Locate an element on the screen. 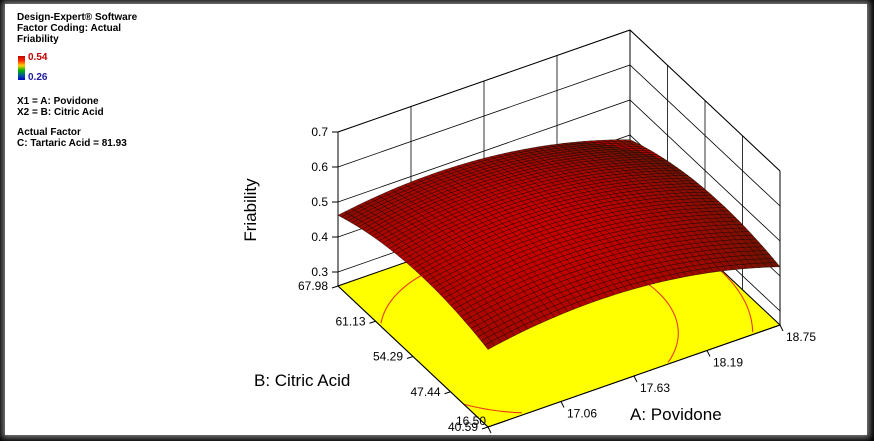 The image size is (874, 441). x-tick-label: 16.50 is located at coordinates (471, 421).